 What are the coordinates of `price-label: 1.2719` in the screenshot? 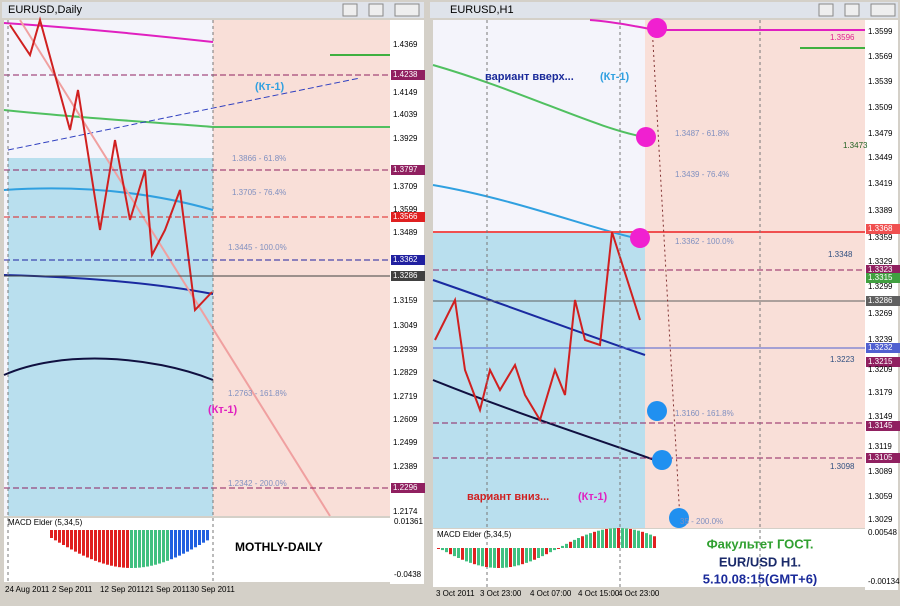 It's located at (405, 396).